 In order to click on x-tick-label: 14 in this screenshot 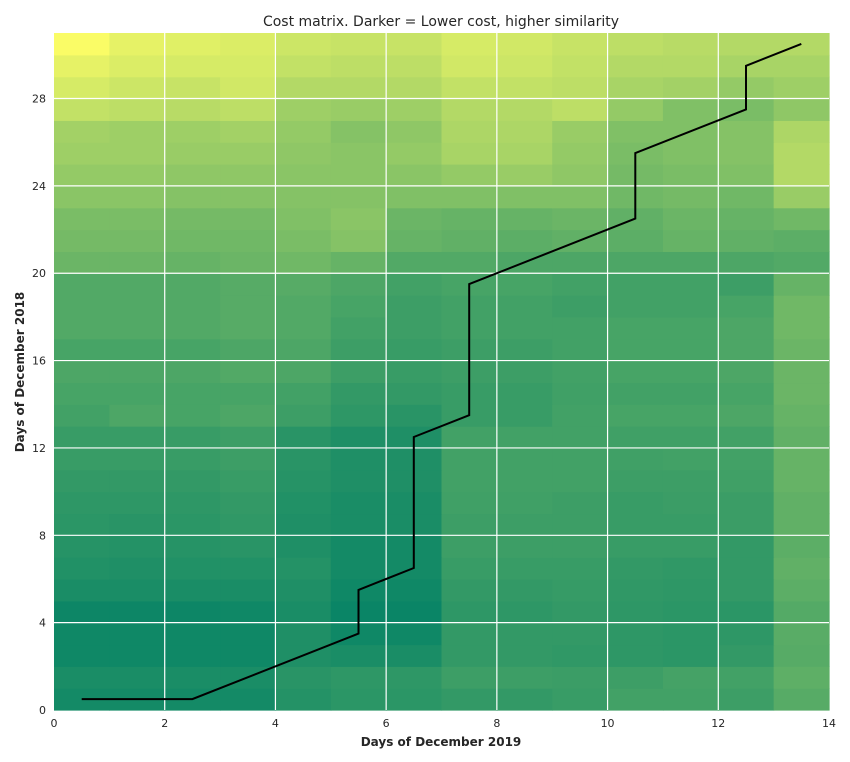, I will do `click(829, 723)`.